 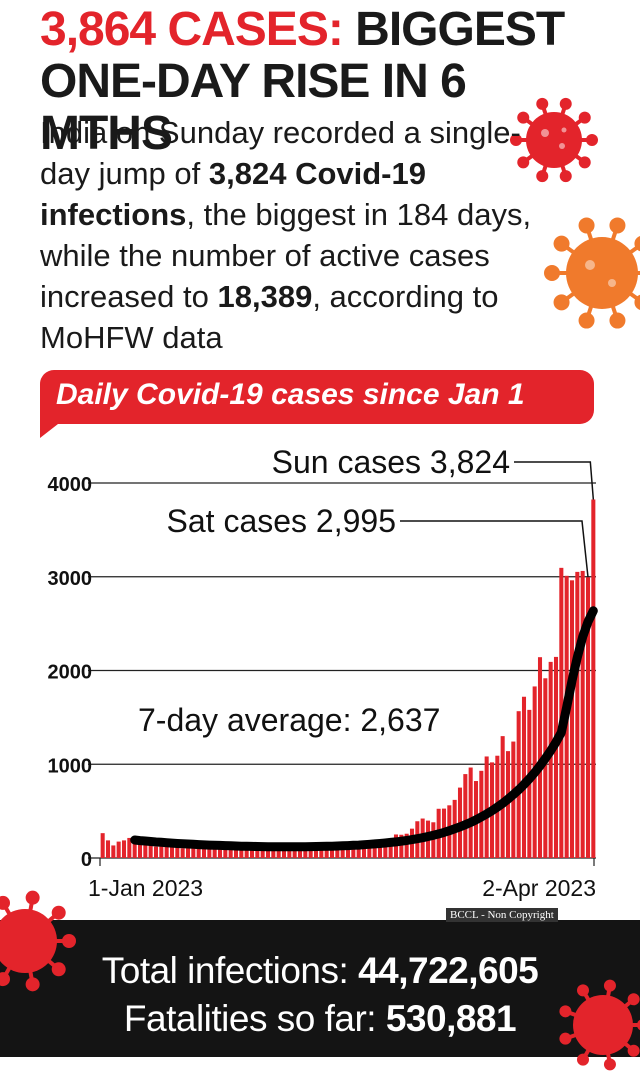 I want to click on headline-rest: BIGGEST, so click(x=460, y=29).